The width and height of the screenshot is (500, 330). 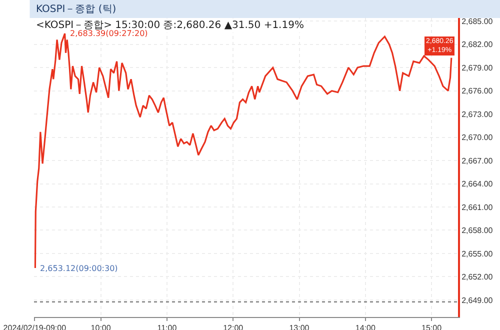 What do you see at coordinates (478, 91) in the screenshot?
I see `y-tick-label: 2,676.00` at bounding box center [478, 91].